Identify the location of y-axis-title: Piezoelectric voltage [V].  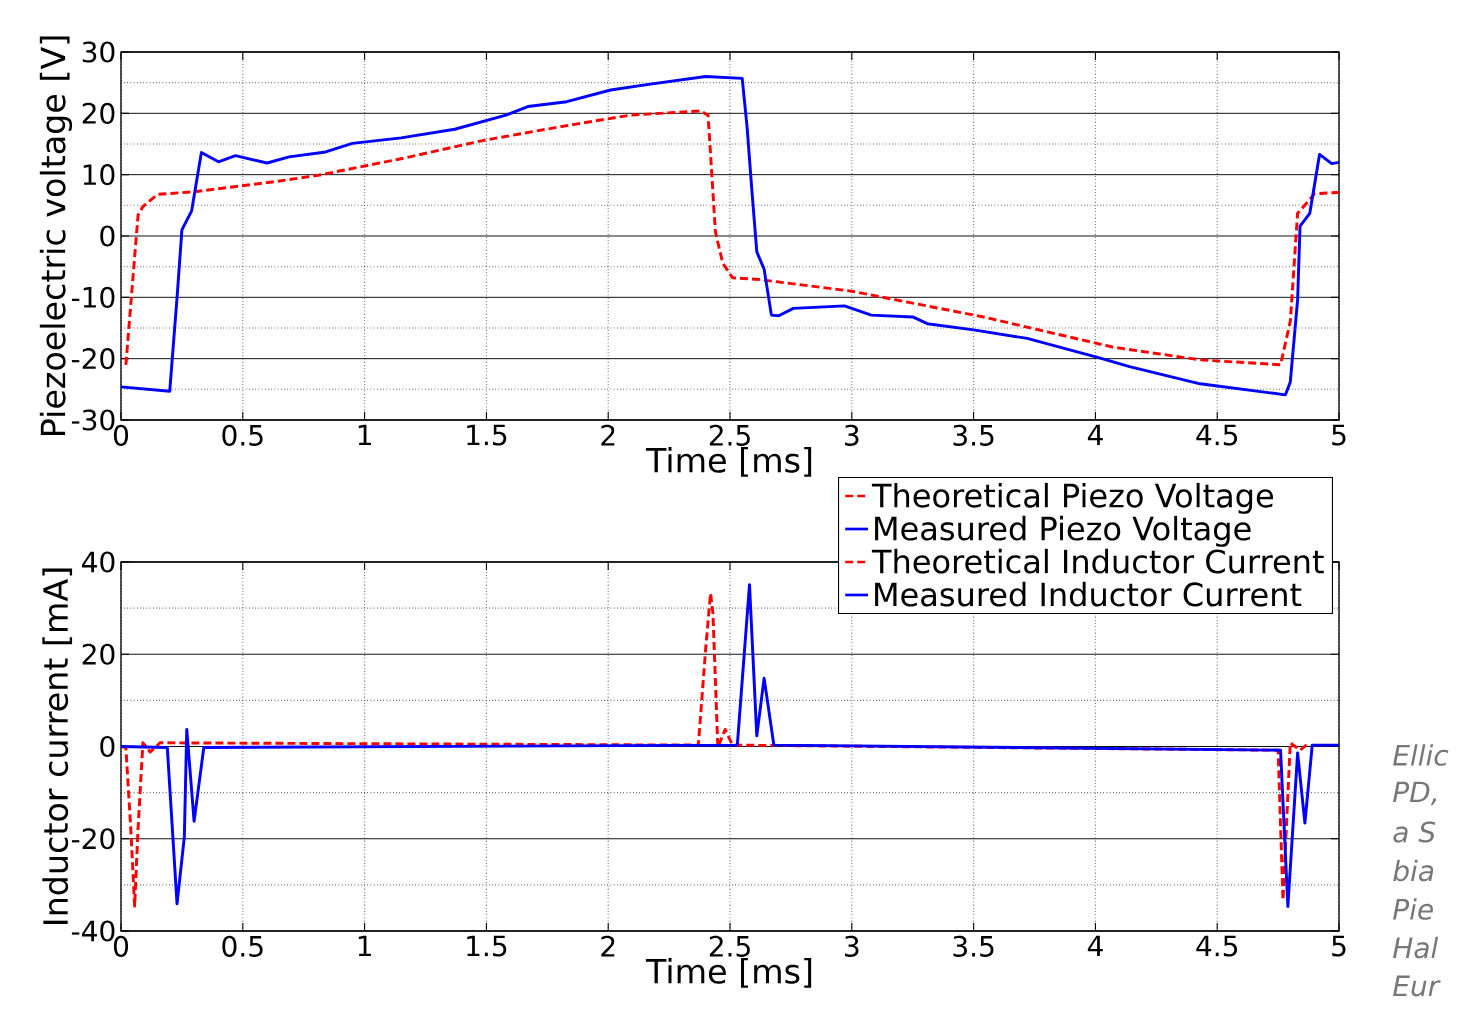
(56, 235).